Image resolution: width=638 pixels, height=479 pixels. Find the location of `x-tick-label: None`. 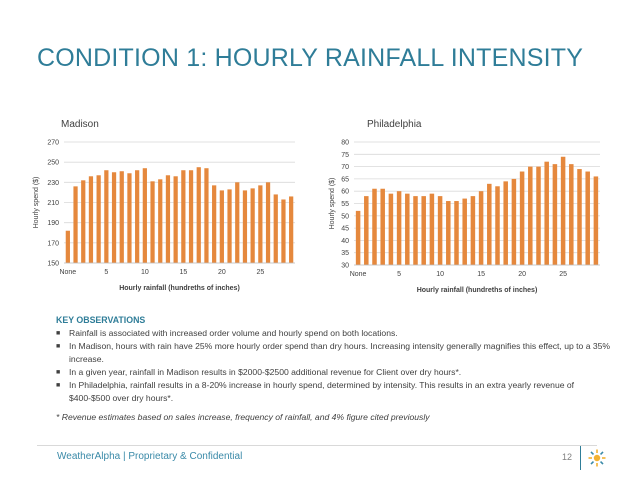

x-tick-label: None is located at coordinates (67, 272).